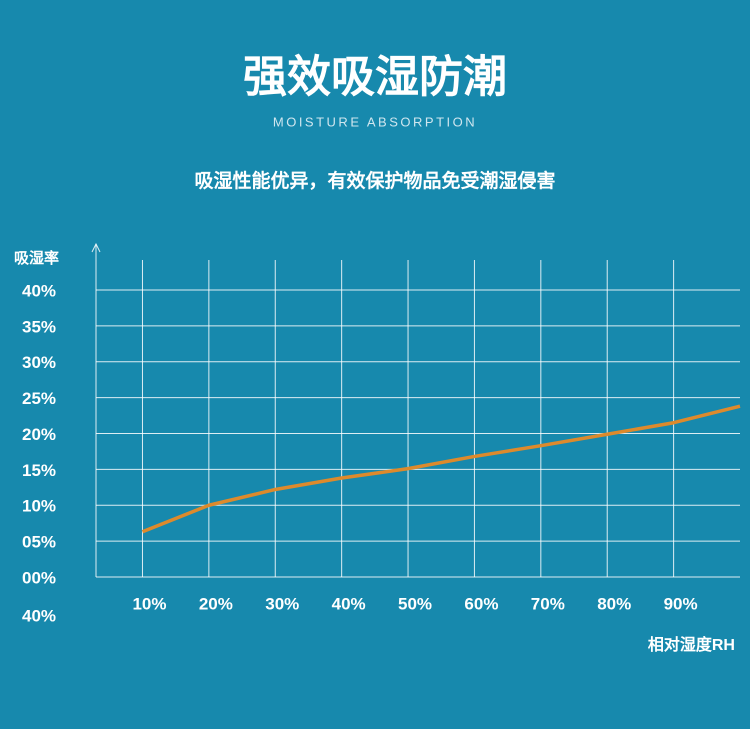 The height and width of the screenshot is (729, 750). I want to click on x-tick-label: 50%, so click(415, 603).